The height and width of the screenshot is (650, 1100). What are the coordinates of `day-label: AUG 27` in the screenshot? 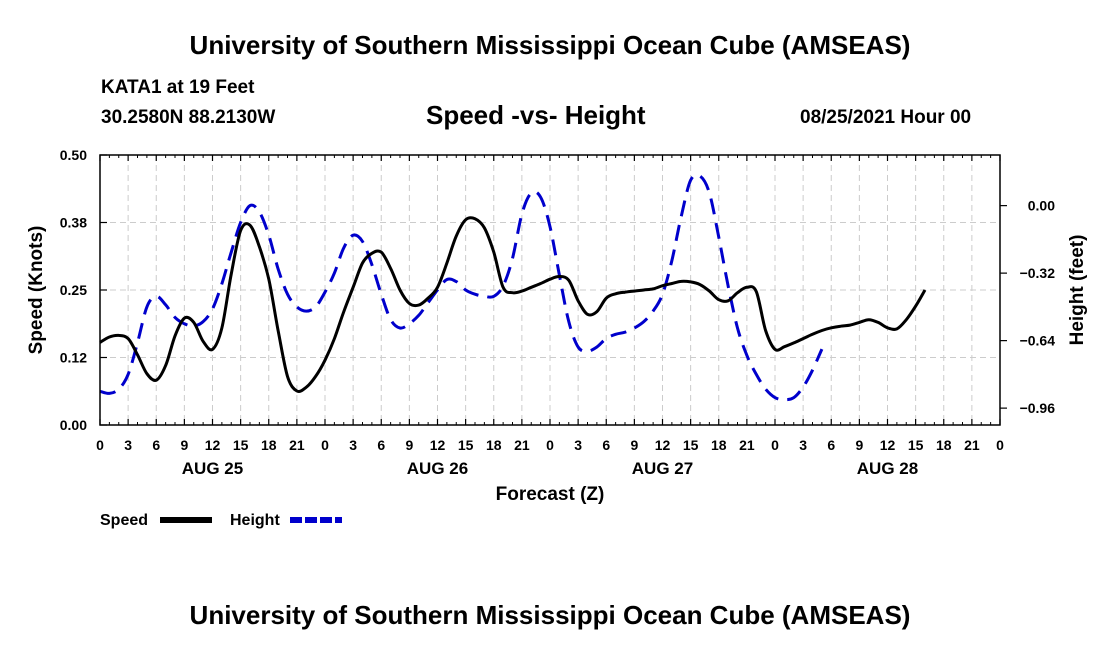 It's located at (662, 468).